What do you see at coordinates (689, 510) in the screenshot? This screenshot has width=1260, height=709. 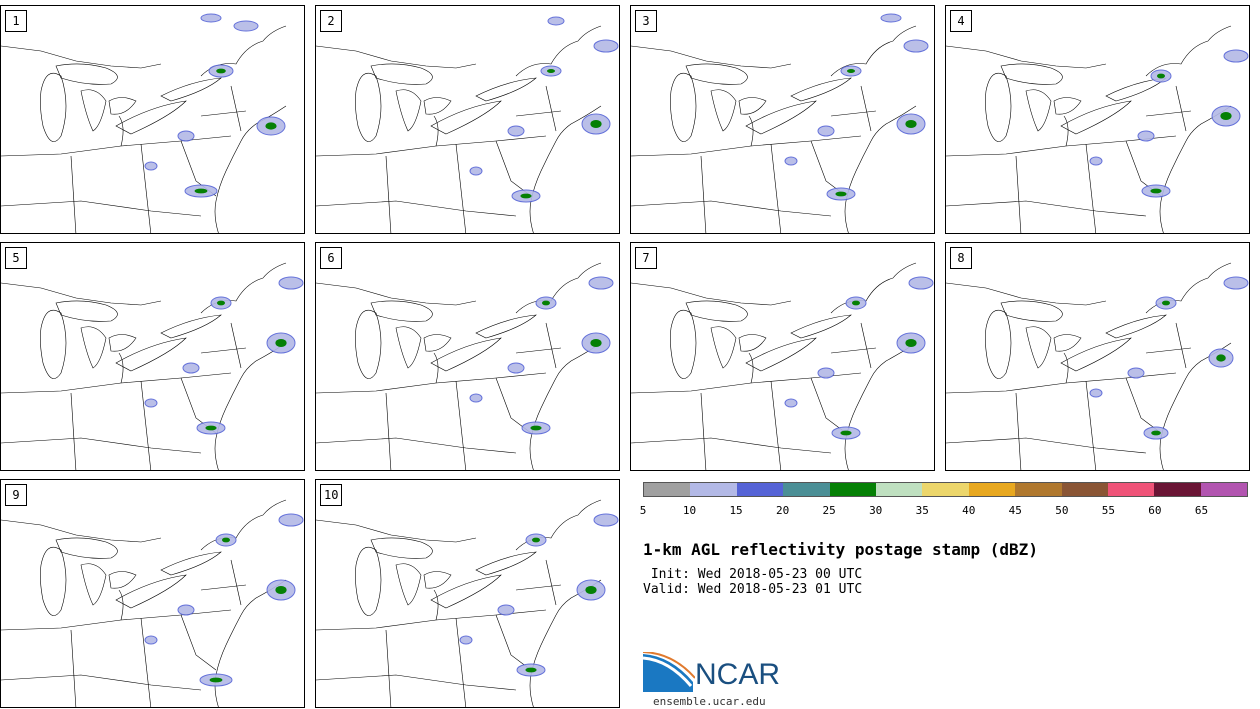 I see `colorbar-tick-label: 10` at bounding box center [689, 510].